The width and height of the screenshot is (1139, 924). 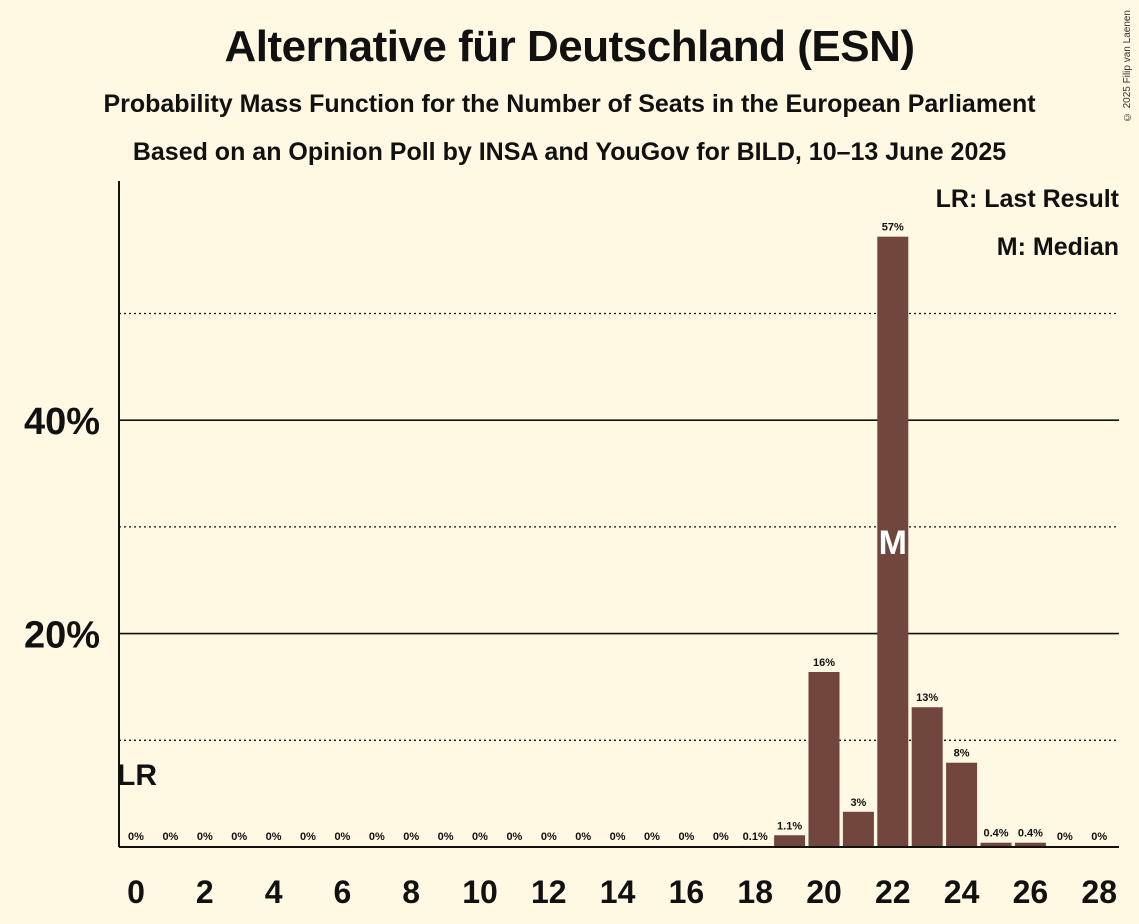 What do you see at coordinates (62, 636) in the screenshot?
I see `y-tick-label: 20%` at bounding box center [62, 636].